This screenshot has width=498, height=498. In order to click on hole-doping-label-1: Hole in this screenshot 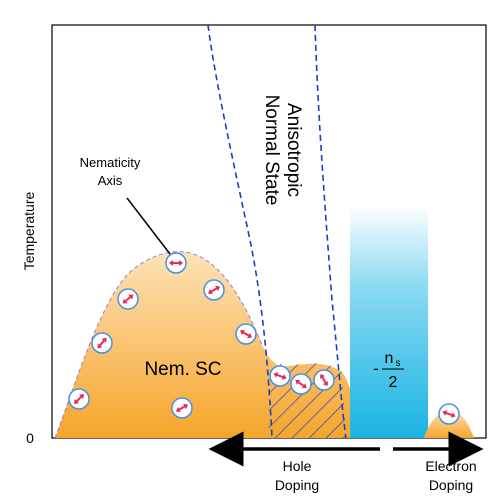, I will do `click(297, 466)`.